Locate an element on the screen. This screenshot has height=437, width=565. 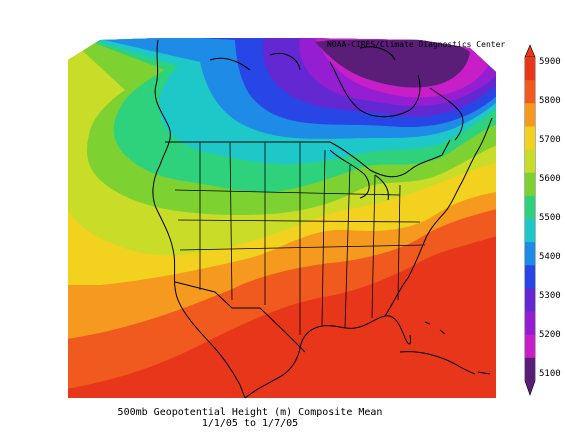
colorbar-tick-label: 5300 is located at coordinates (550, 296).